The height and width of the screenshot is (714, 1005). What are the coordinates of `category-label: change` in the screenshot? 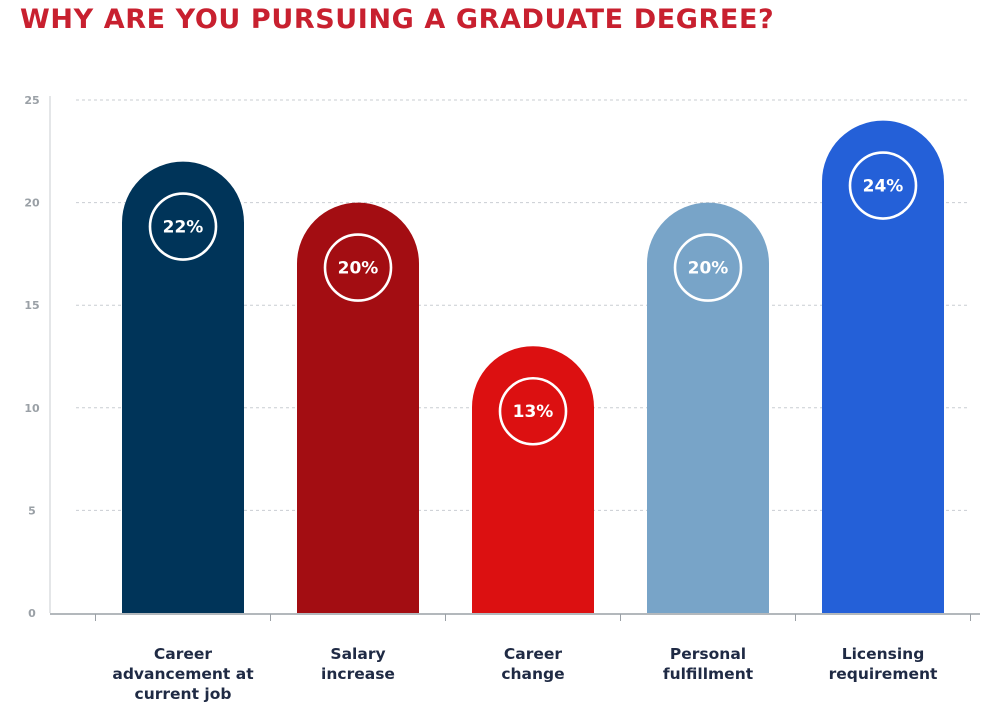 It's located at (532, 674).